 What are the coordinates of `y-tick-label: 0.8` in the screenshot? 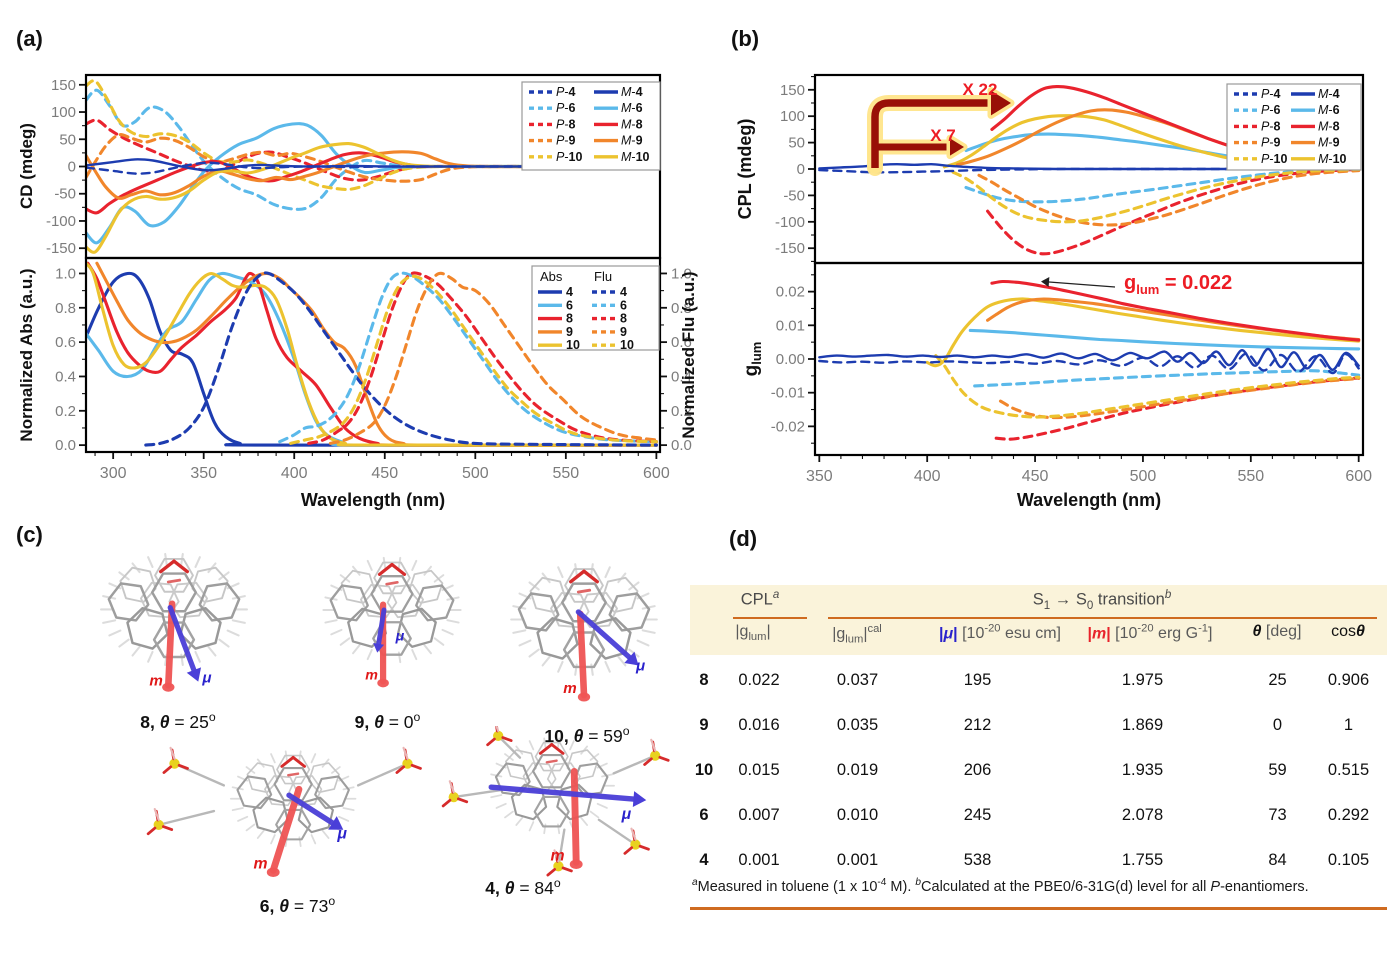 It's located at (65, 308).